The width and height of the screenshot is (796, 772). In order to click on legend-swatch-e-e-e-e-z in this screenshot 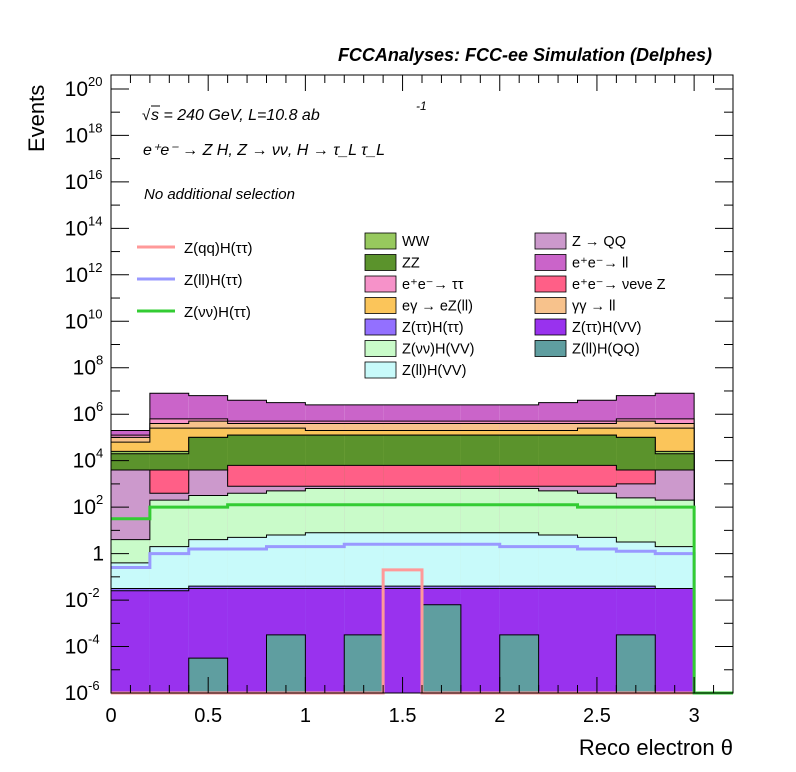, I will do `click(550, 284)`.